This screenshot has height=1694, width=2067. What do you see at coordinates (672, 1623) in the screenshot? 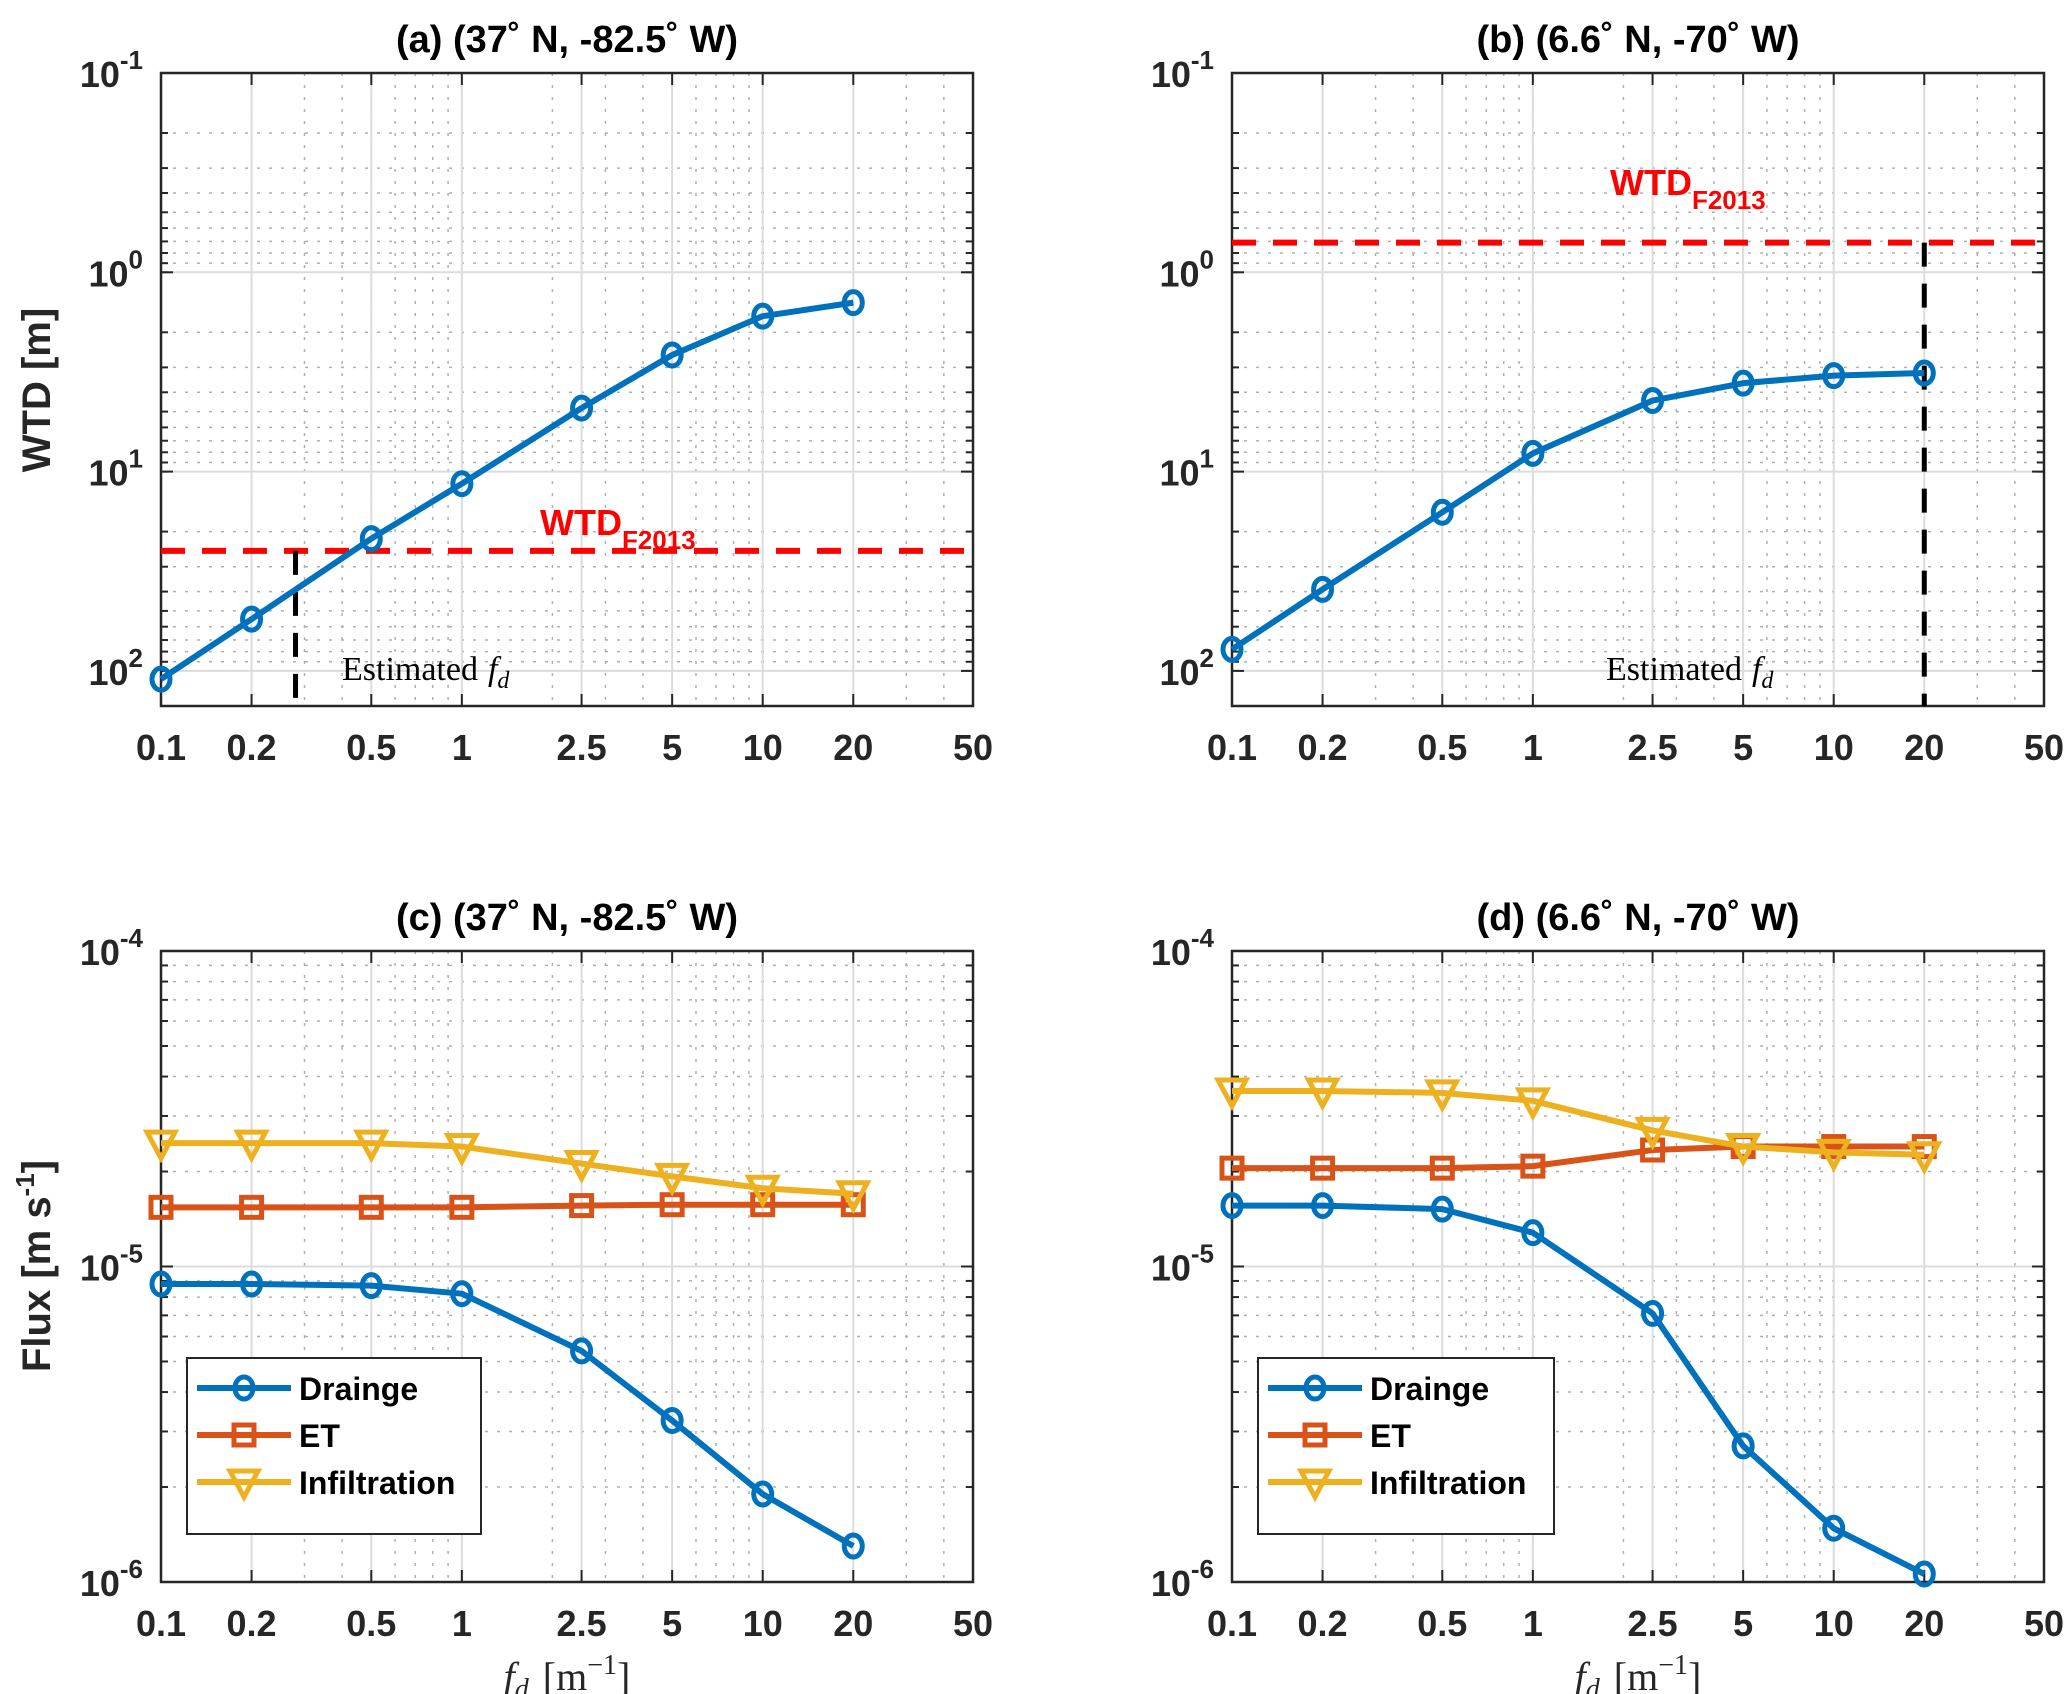
I see `x-tick-label: 5` at bounding box center [672, 1623].